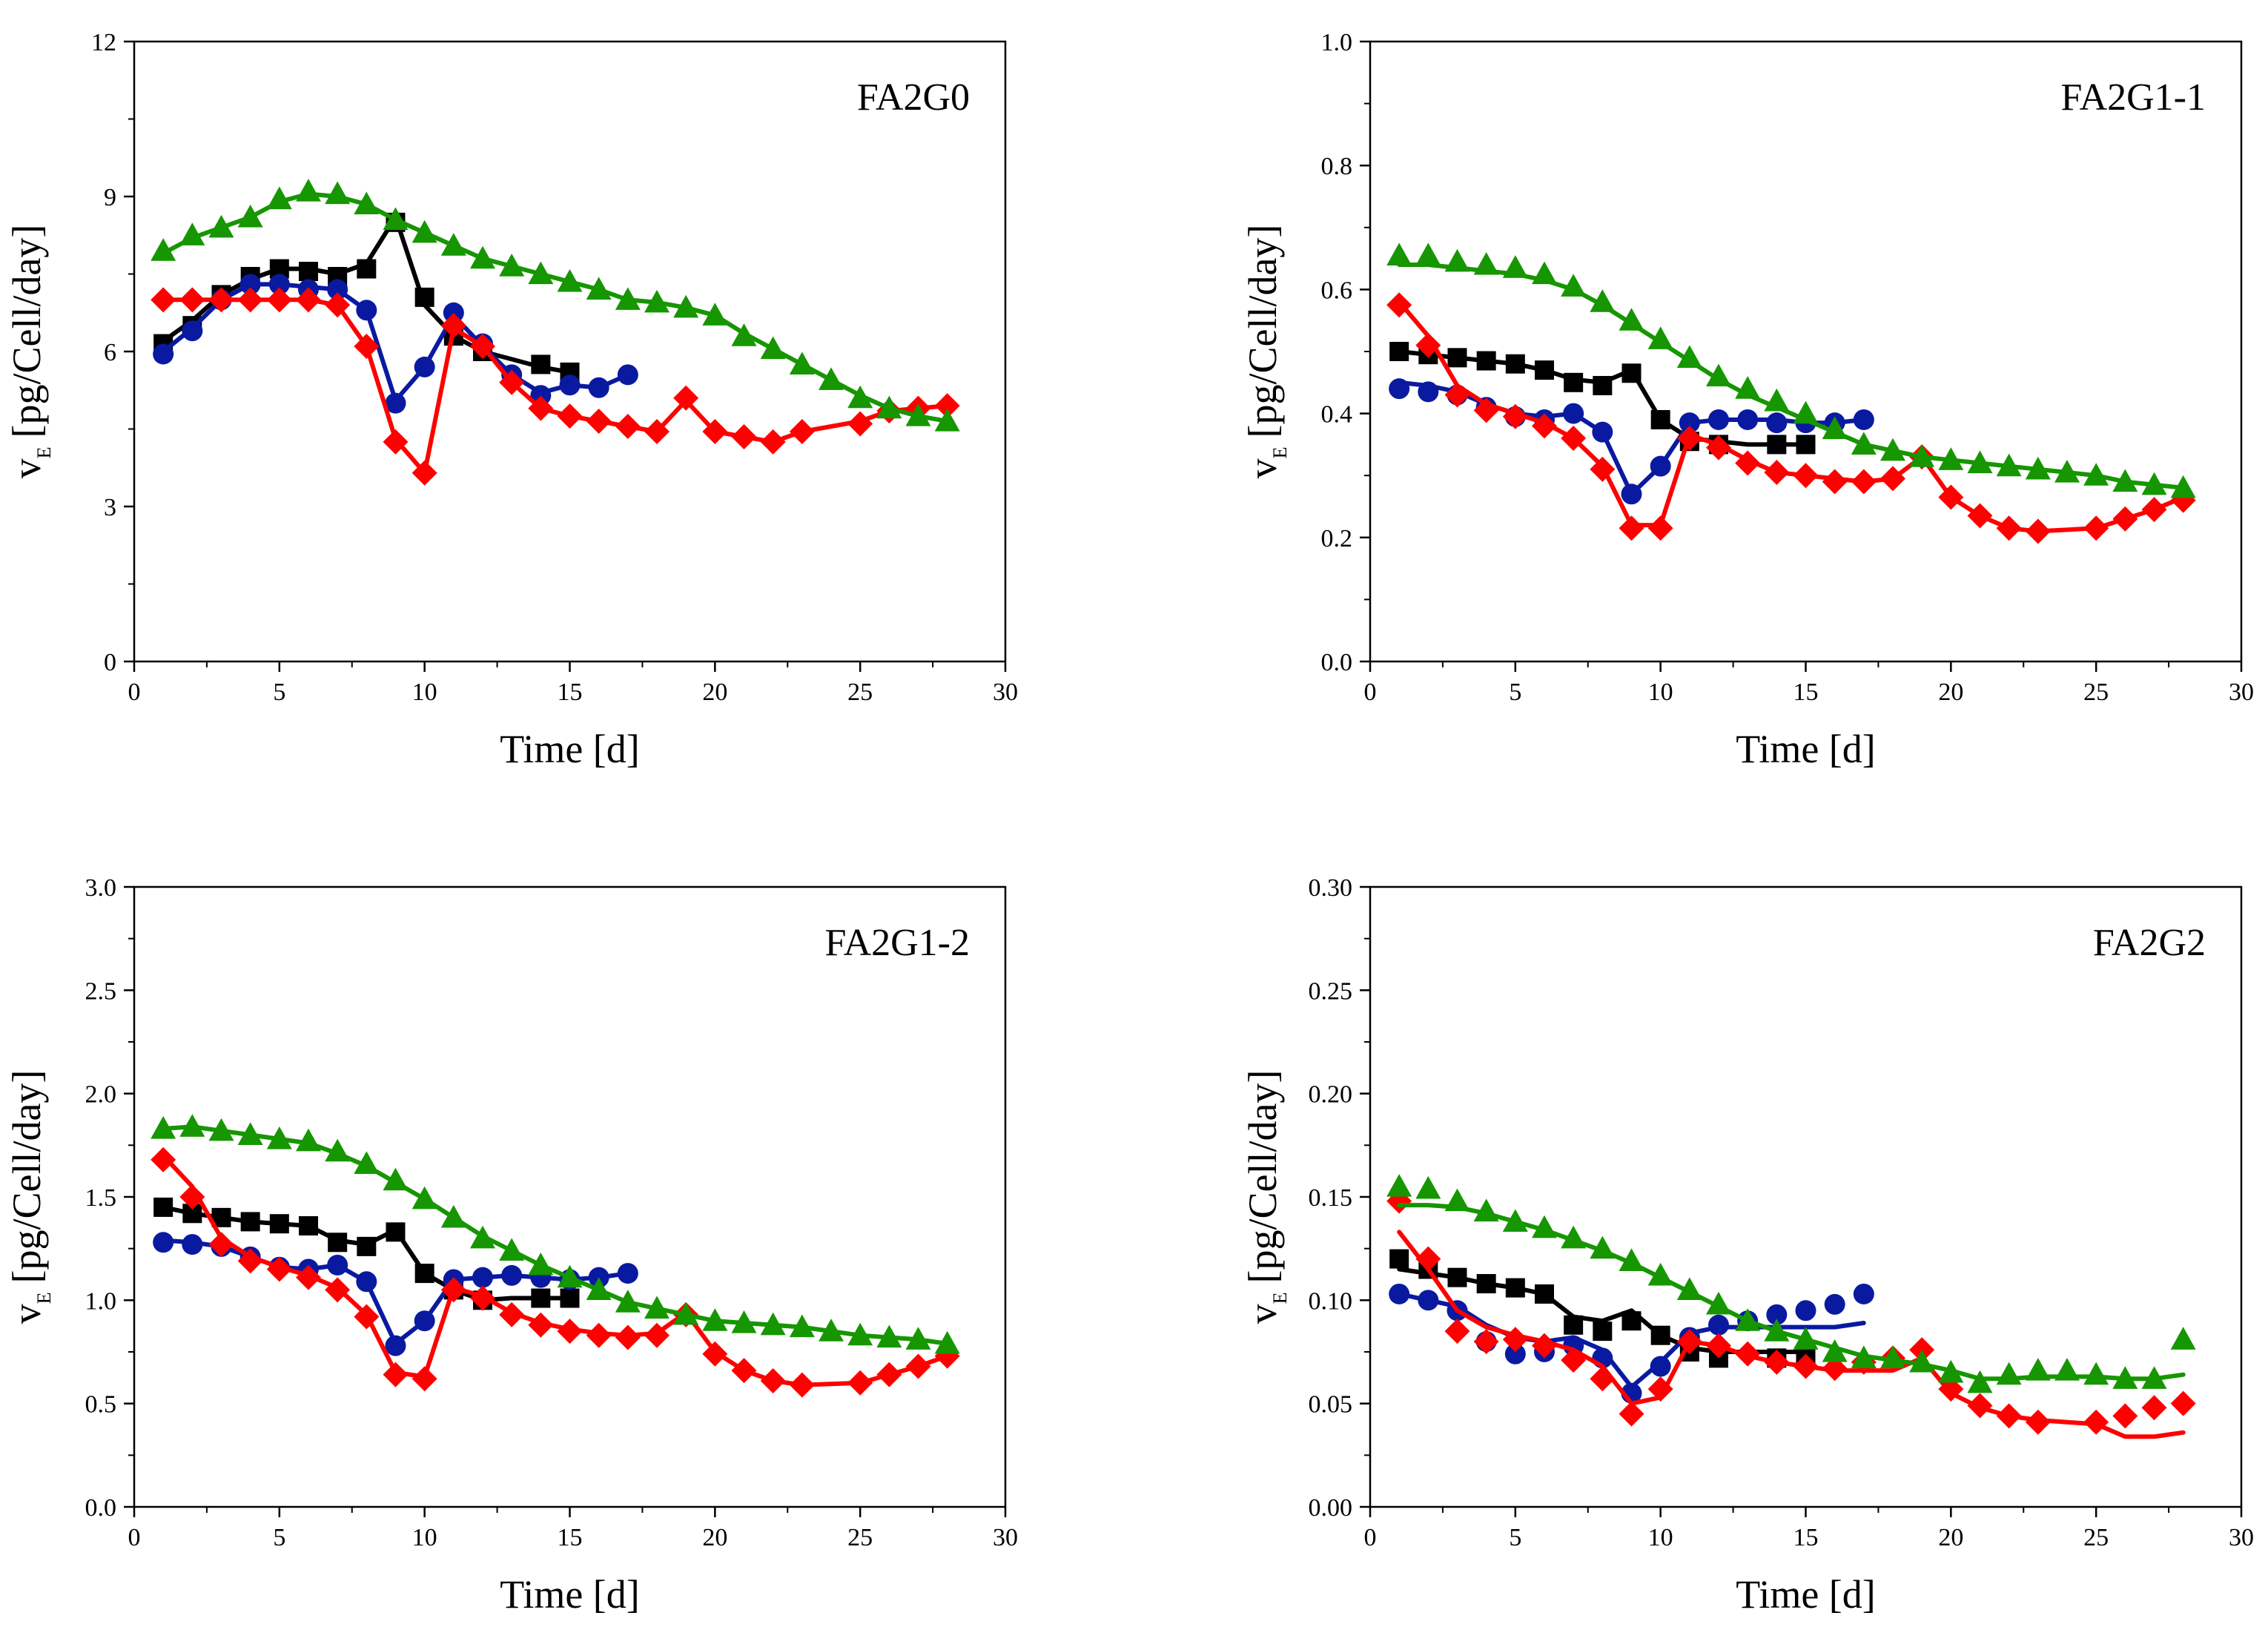  What do you see at coordinates (1331, 991) in the screenshot?
I see `y-tick-label: 0.25` at bounding box center [1331, 991].